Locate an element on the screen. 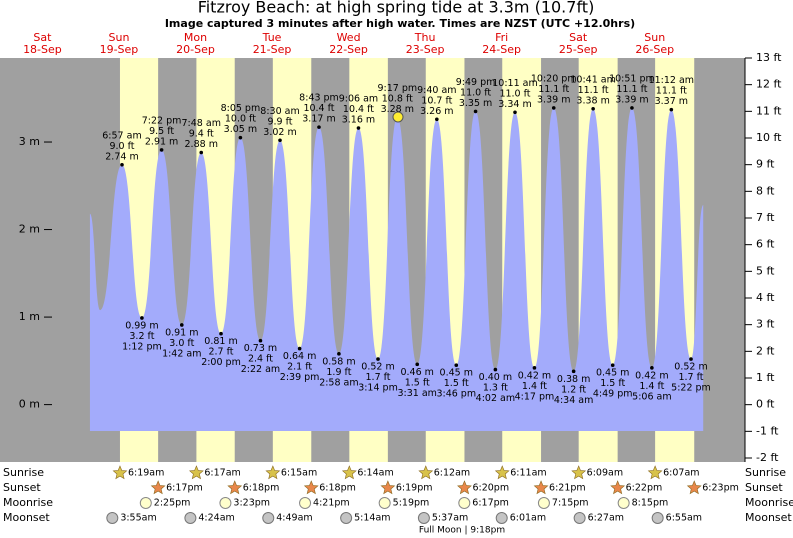 The width and height of the screenshot is (793, 538). tide-label: 8:30 am is located at coordinates (279, 111).